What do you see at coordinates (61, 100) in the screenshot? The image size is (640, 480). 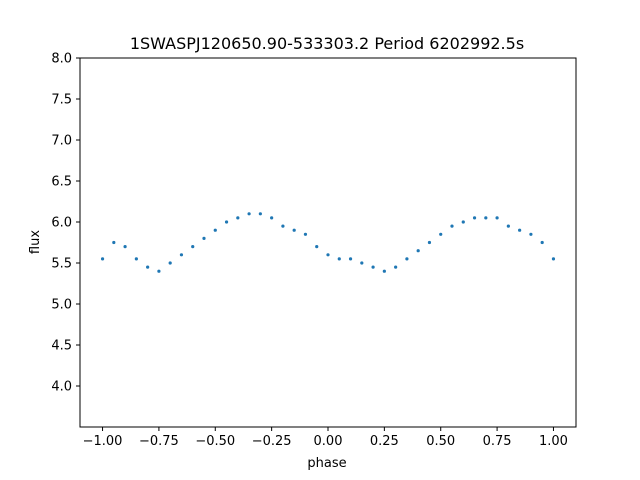 I see `y-tick-label: 7.5` at bounding box center [61, 100].